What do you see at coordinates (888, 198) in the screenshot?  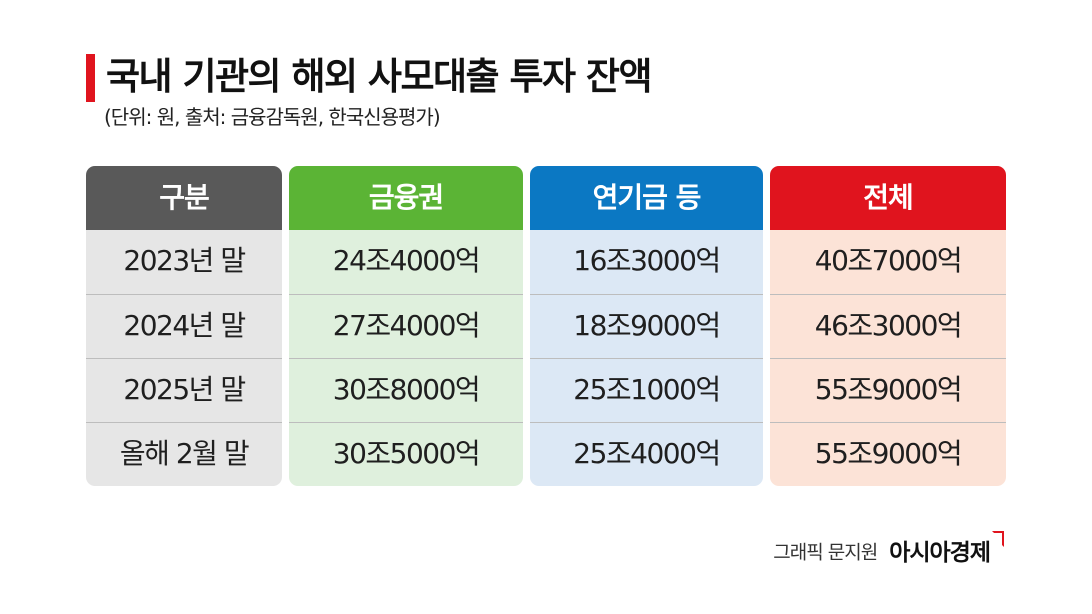 I see `header-total: 전체` at bounding box center [888, 198].